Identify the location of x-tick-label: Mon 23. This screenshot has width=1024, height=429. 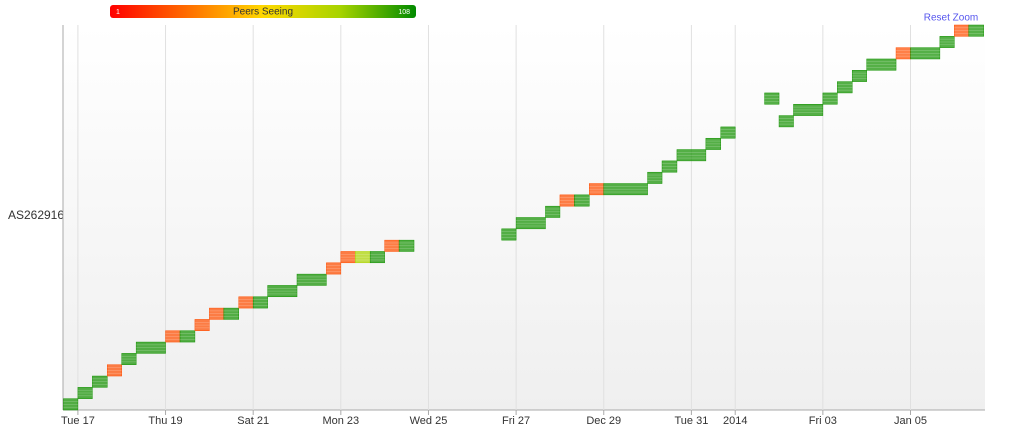
(340, 421).